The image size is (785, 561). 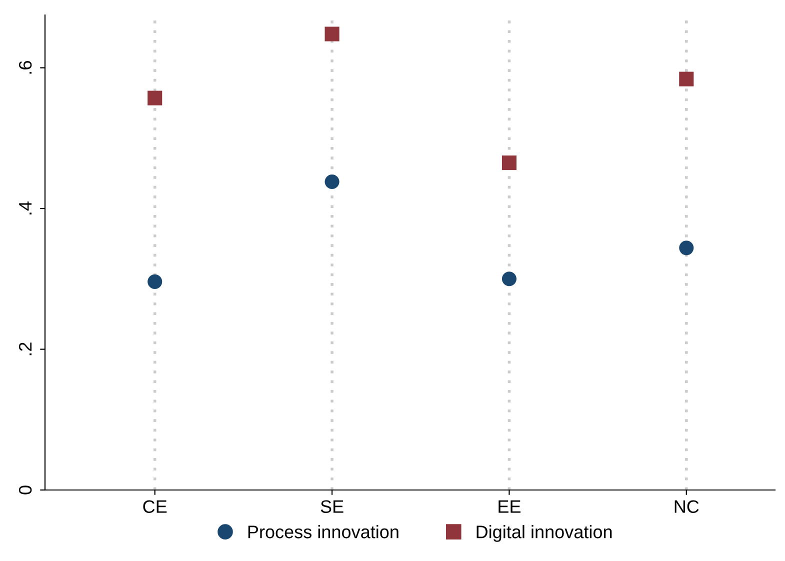 I want to click on y-tick-label: .4, so click(x=25, y=208).